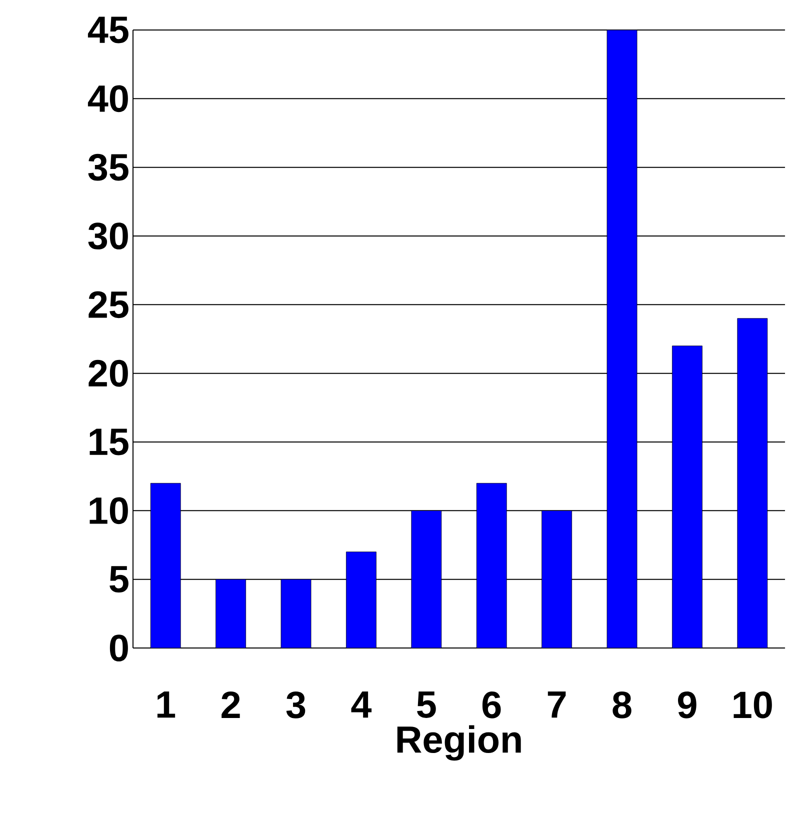 This screenshot has height=827, width=790. Describe the element at coordinates (119, 579) in the screenshot. I see `y-tick-label: 5` at that location.